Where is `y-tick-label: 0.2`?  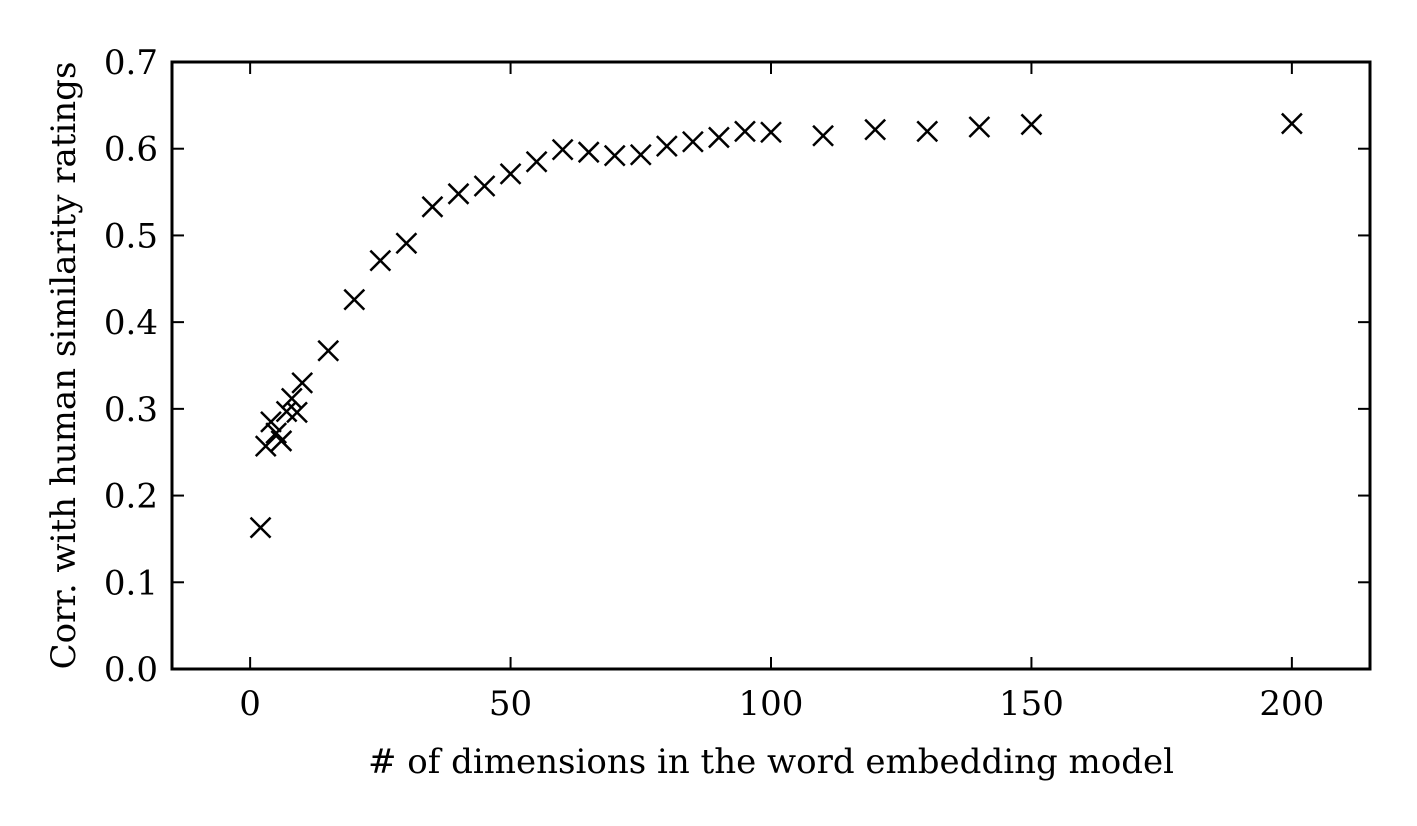 y-tick-label: 0.2 is located at coordinates (131, 497).